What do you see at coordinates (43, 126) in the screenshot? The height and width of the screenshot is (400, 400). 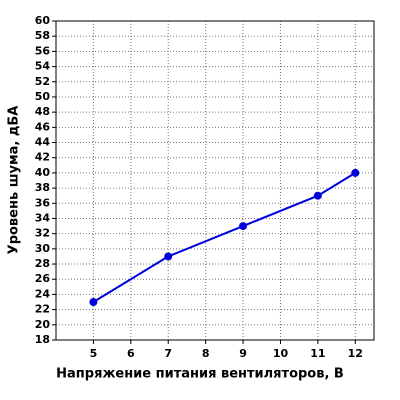 I see `y-tick-label: 46` at bounding box center [43, 126].